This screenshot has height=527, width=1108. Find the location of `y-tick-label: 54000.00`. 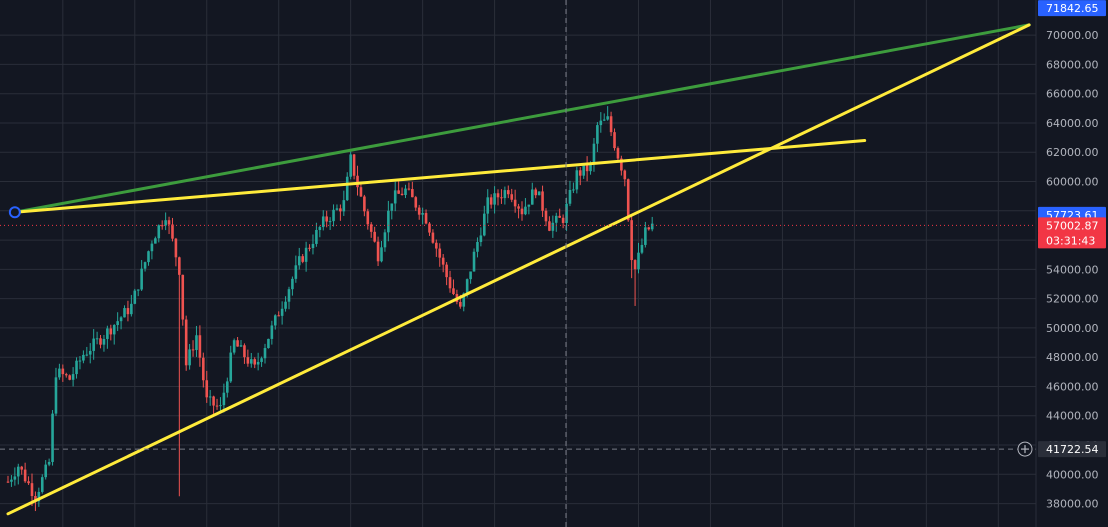

y-tick-label: 54000.00 is located at coordinates (1072, 269).